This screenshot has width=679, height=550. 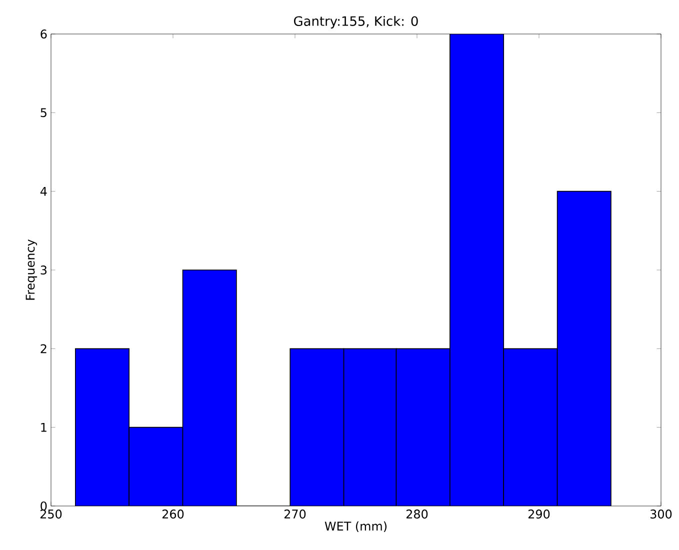 What do you see at coordinates (43, 427) in the screenshot?
I see `y-tick-label: 1` at bounding box center [43, 427].